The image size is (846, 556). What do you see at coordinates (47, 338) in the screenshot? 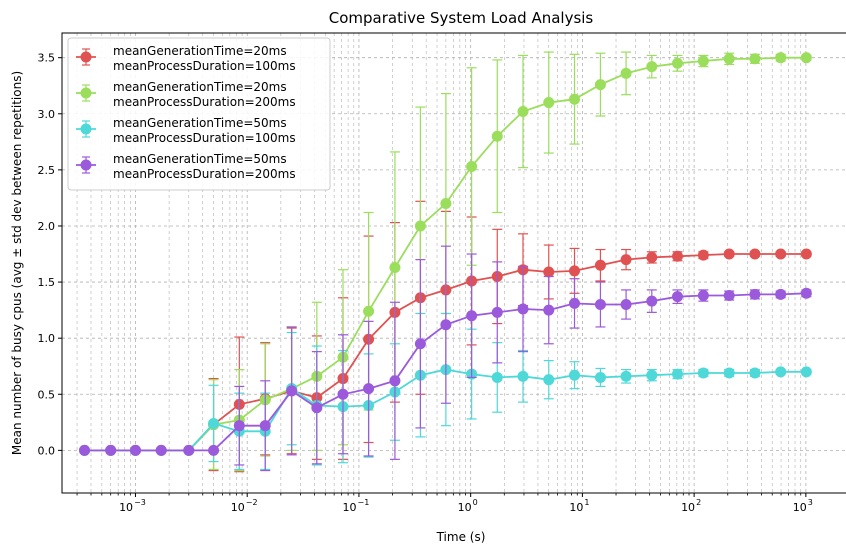
I see `y-tick-label: 1.0` at bounding box center [47, 338].